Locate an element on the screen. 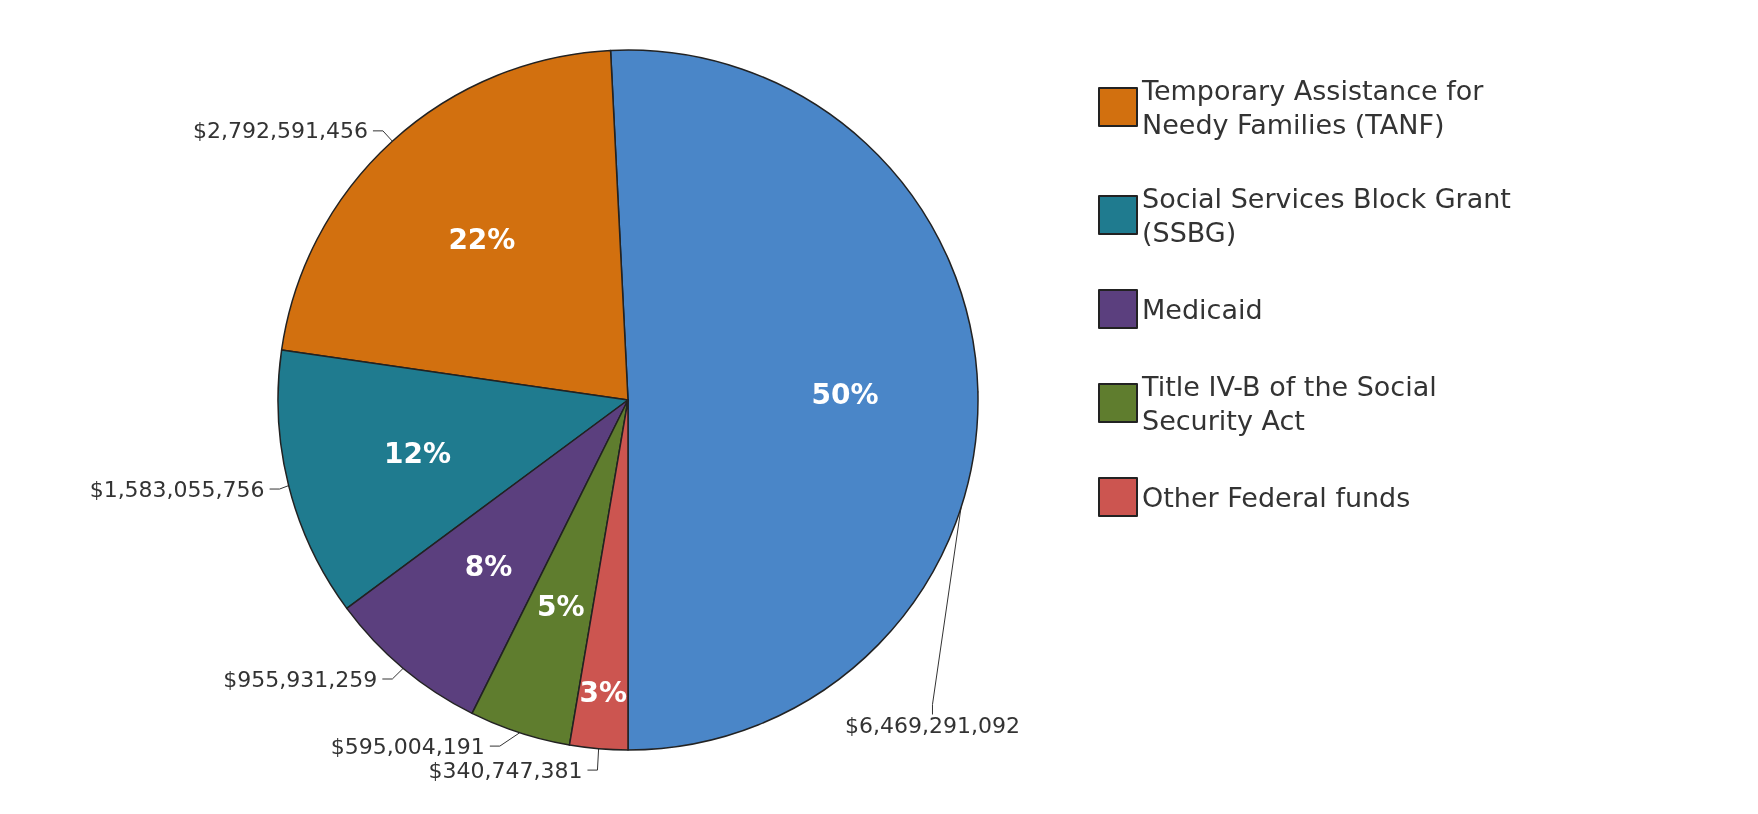 The image size is (1758, 814). text: 50% is located at coordinates (845, 395).